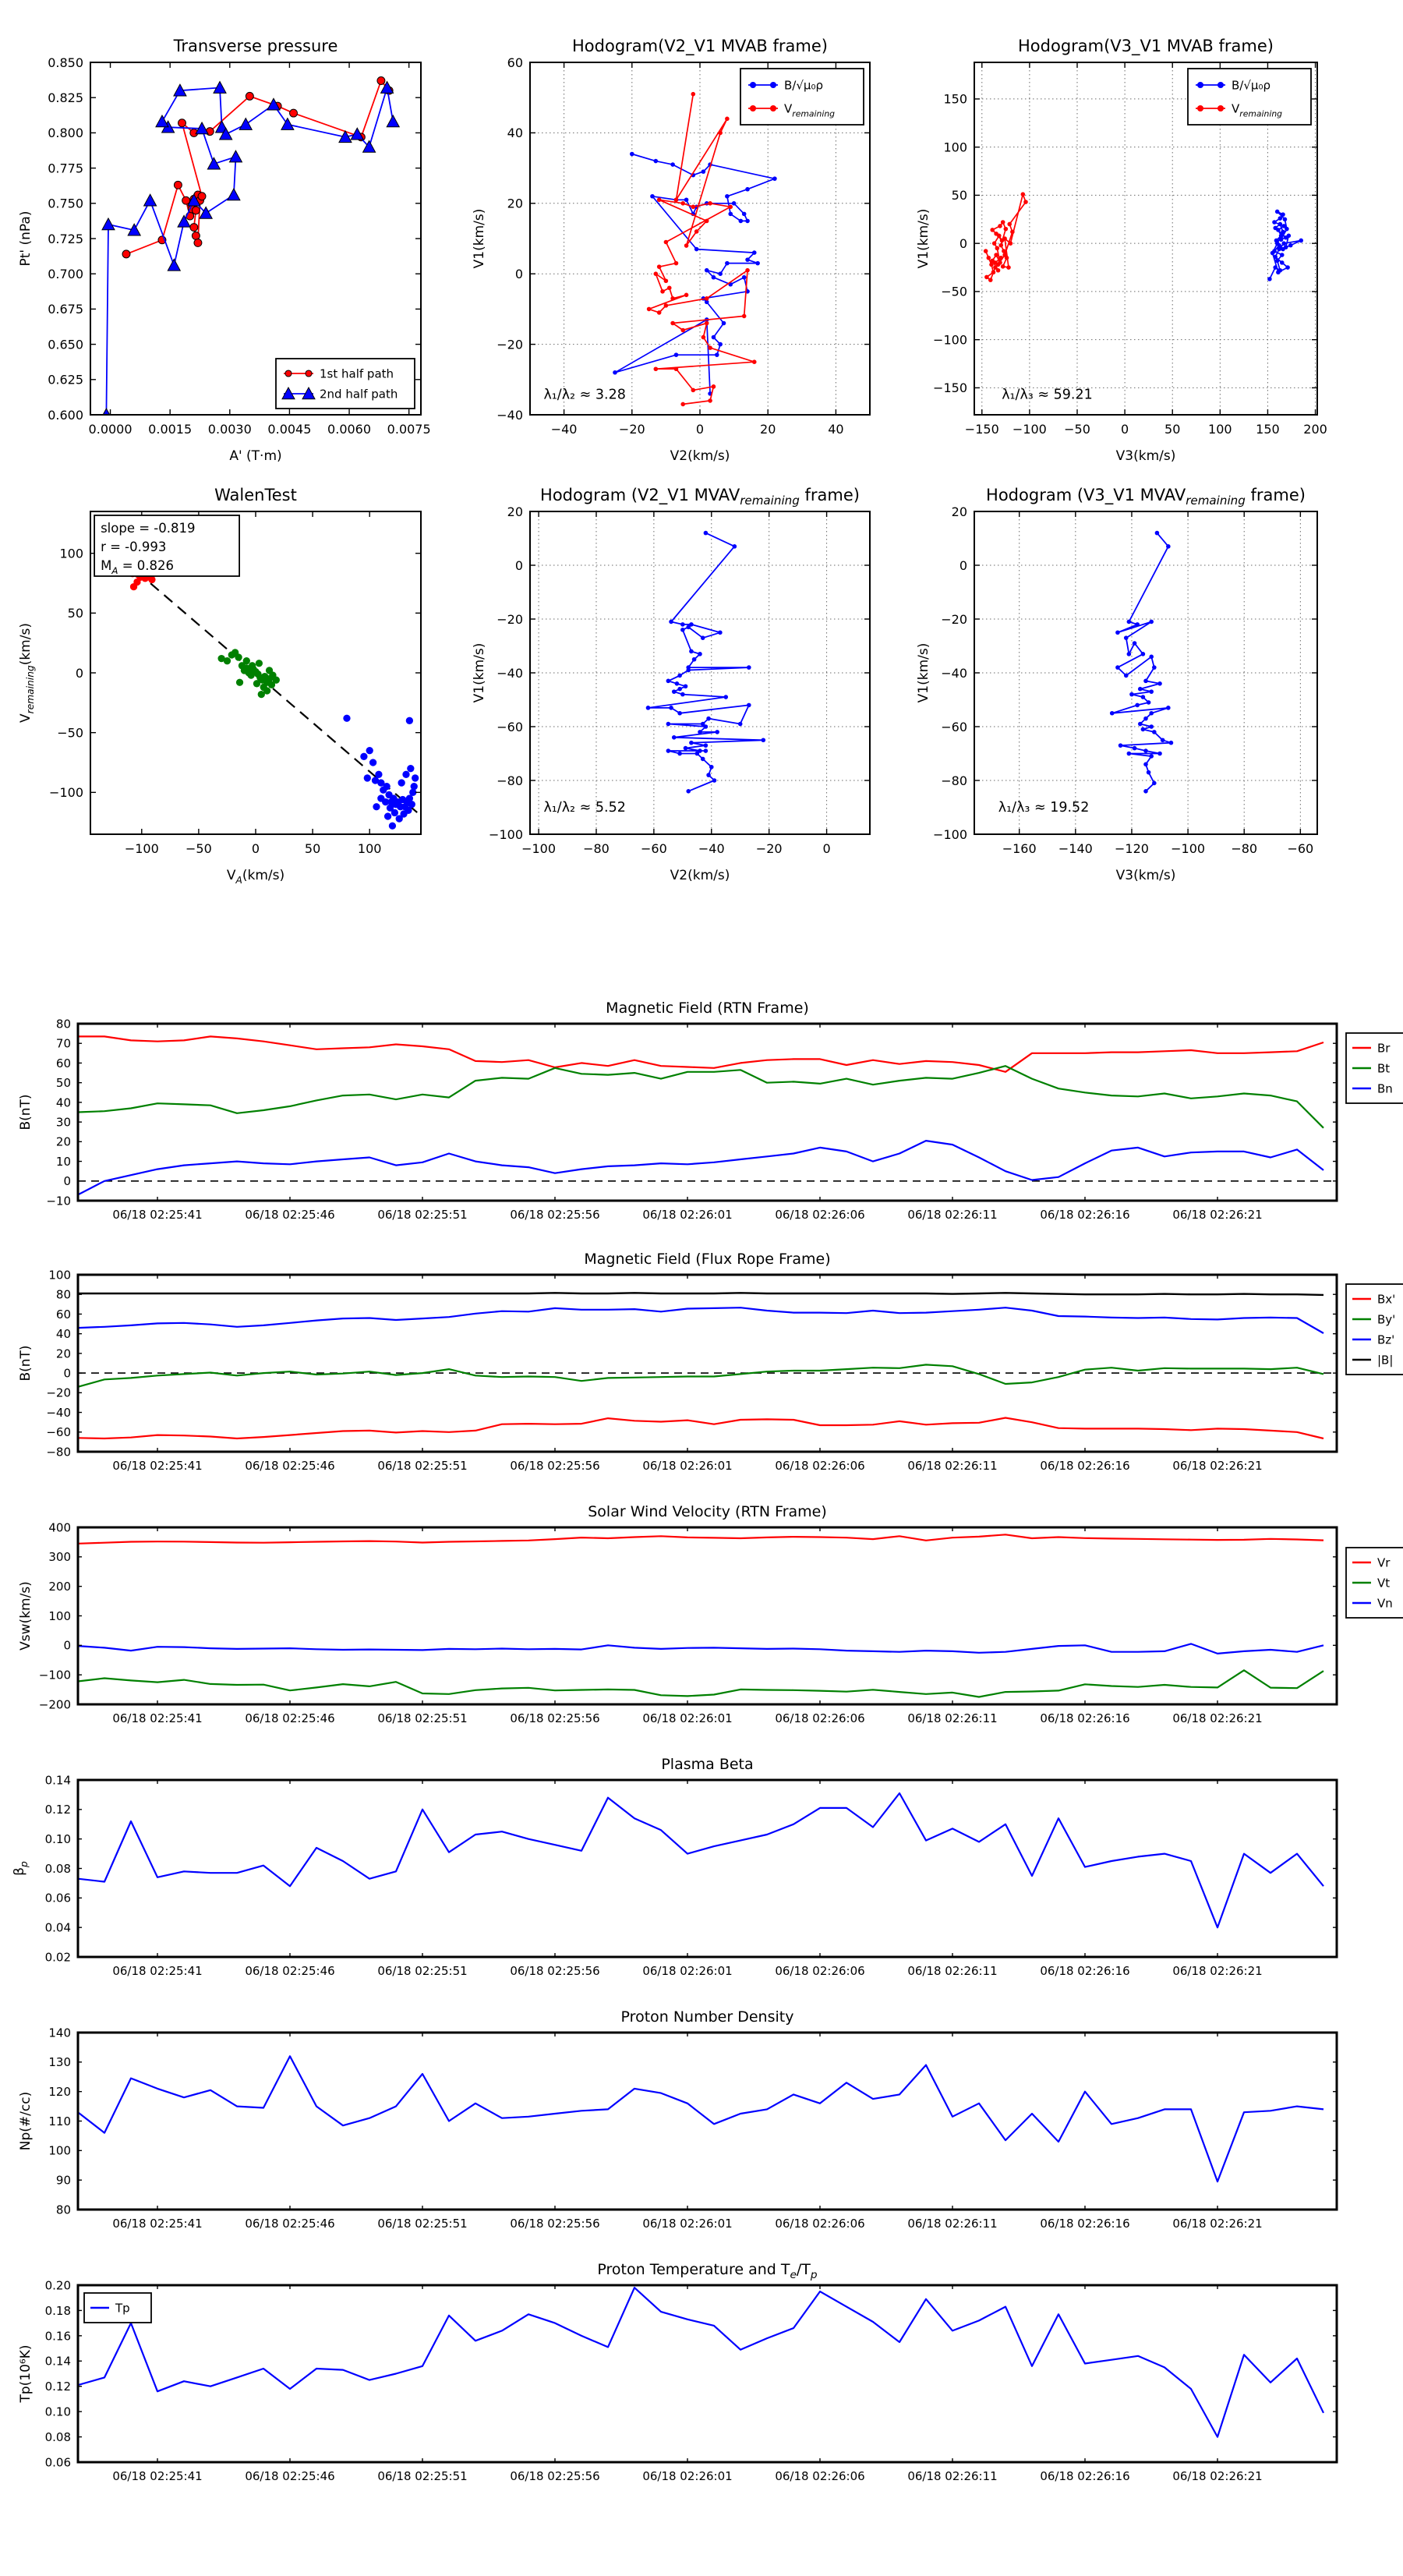  I want to click on panel-title: Proton Temperature and Te/Tp, so click(707, 2271).